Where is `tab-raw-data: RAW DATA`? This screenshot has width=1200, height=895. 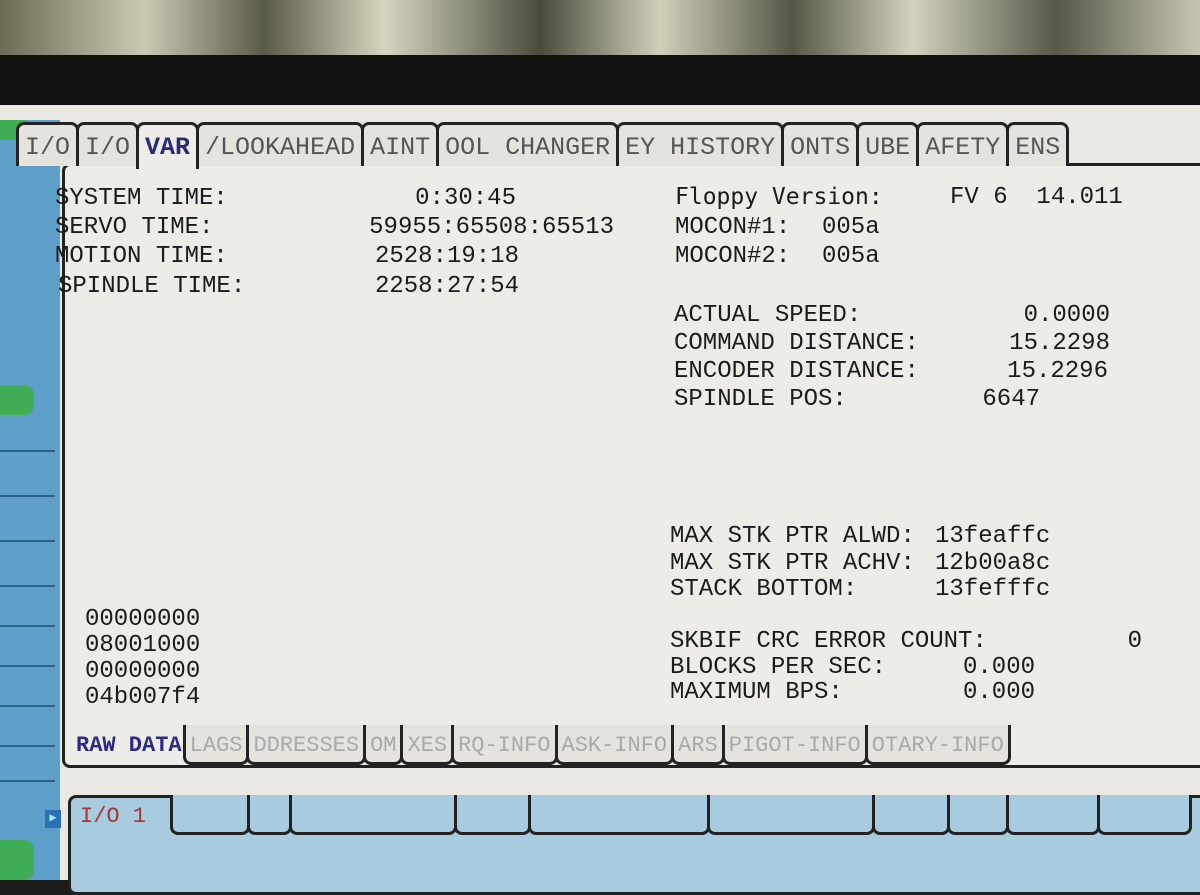
tab-raw-data: RAW DATA is located at coordinates (126, 745).